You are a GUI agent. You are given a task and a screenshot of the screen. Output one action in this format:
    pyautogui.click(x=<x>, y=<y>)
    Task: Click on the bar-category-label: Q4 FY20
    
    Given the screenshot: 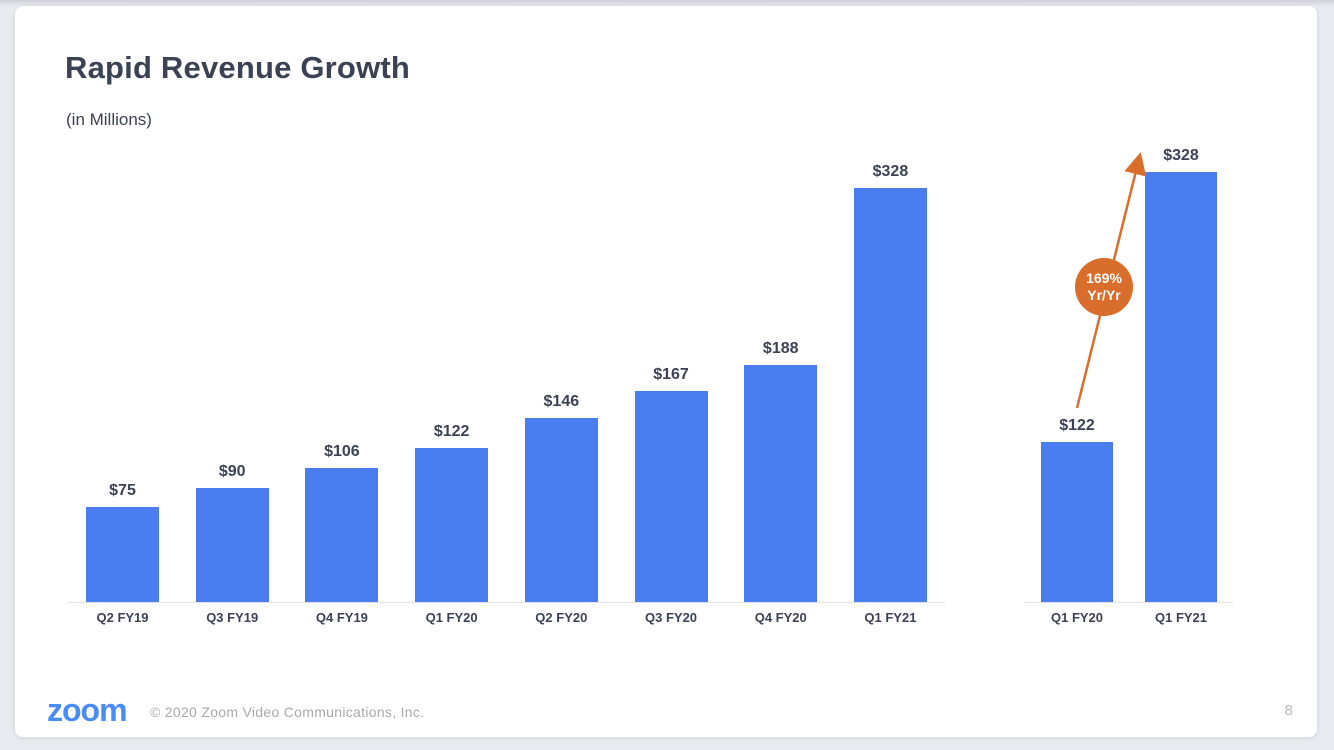 What is the action you would take?
    pyautogui.click(x=780, y=617)
    